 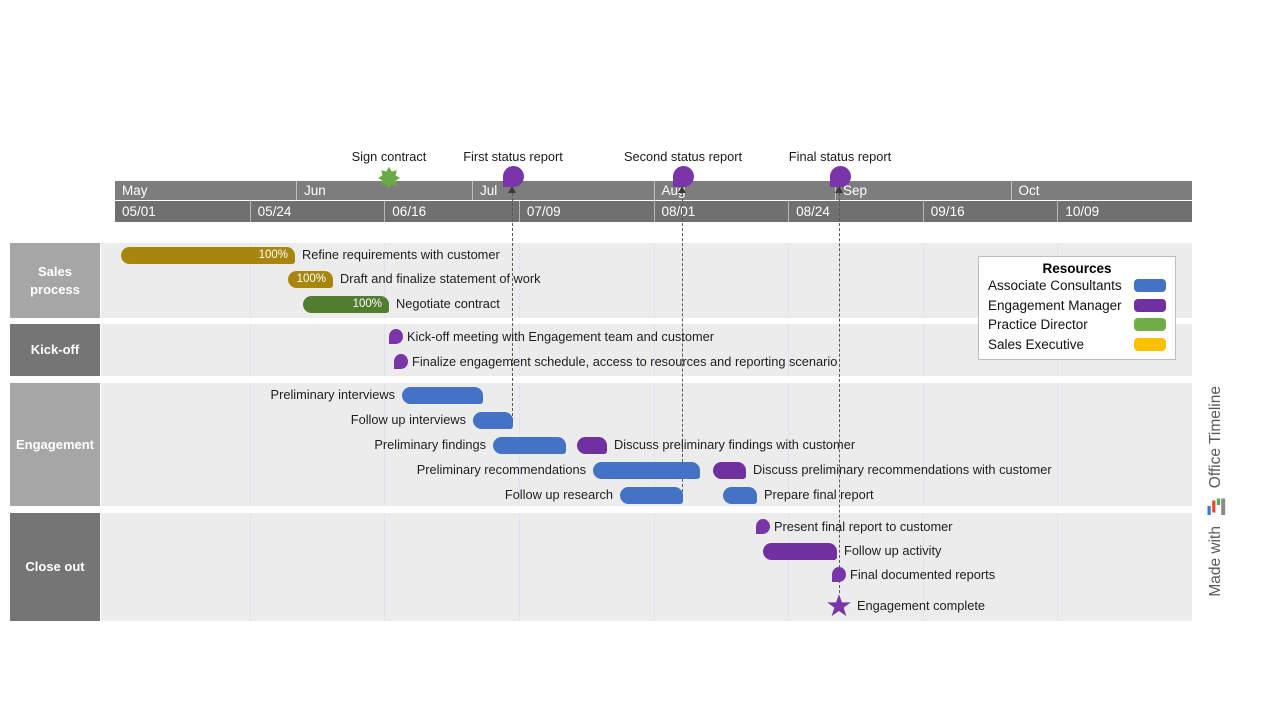 What do you see at coordinates (683, 156) in the screenshot?
I see `milestone-label-second-status-report: Second status report` at bounding box center [683, 156].